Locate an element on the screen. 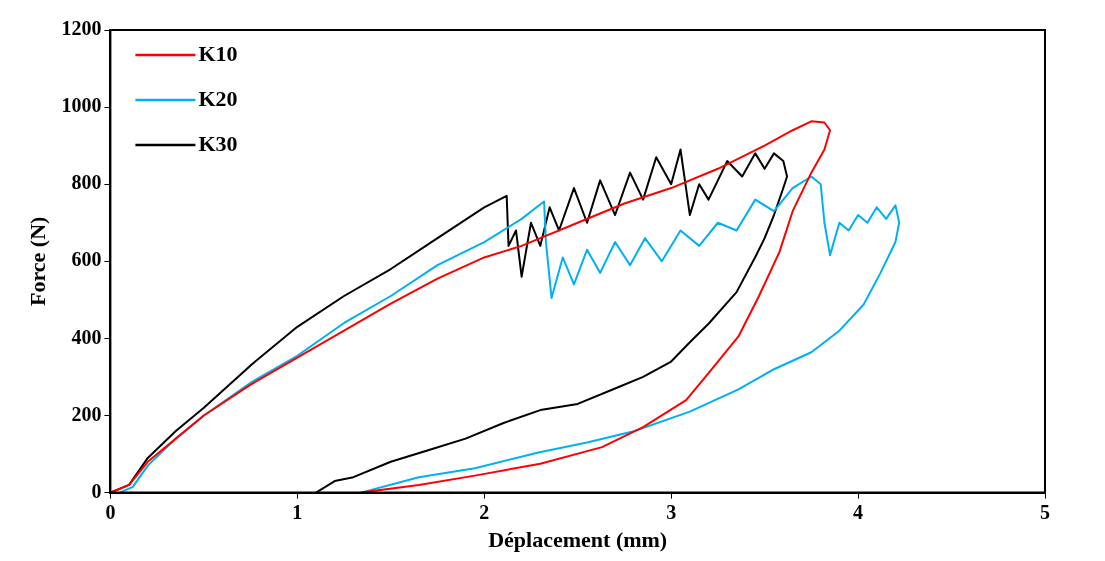 The height and width of the screenshot is (561, 1105). legend-label: K20 is located at coordinates (218, 98).